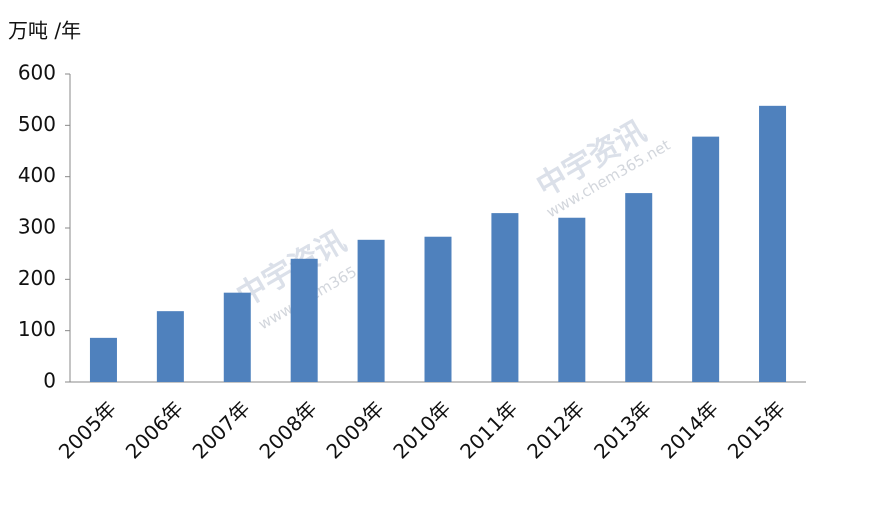 The image size is (886, 531). I want to click on x-tick-label: 2009年, so click(354, 429).